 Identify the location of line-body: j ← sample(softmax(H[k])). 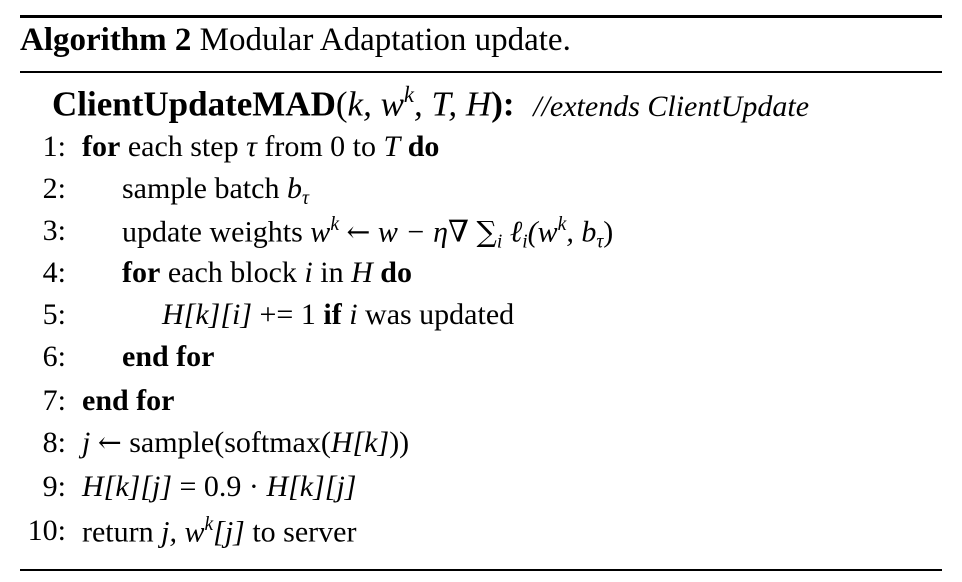
(245, 443).